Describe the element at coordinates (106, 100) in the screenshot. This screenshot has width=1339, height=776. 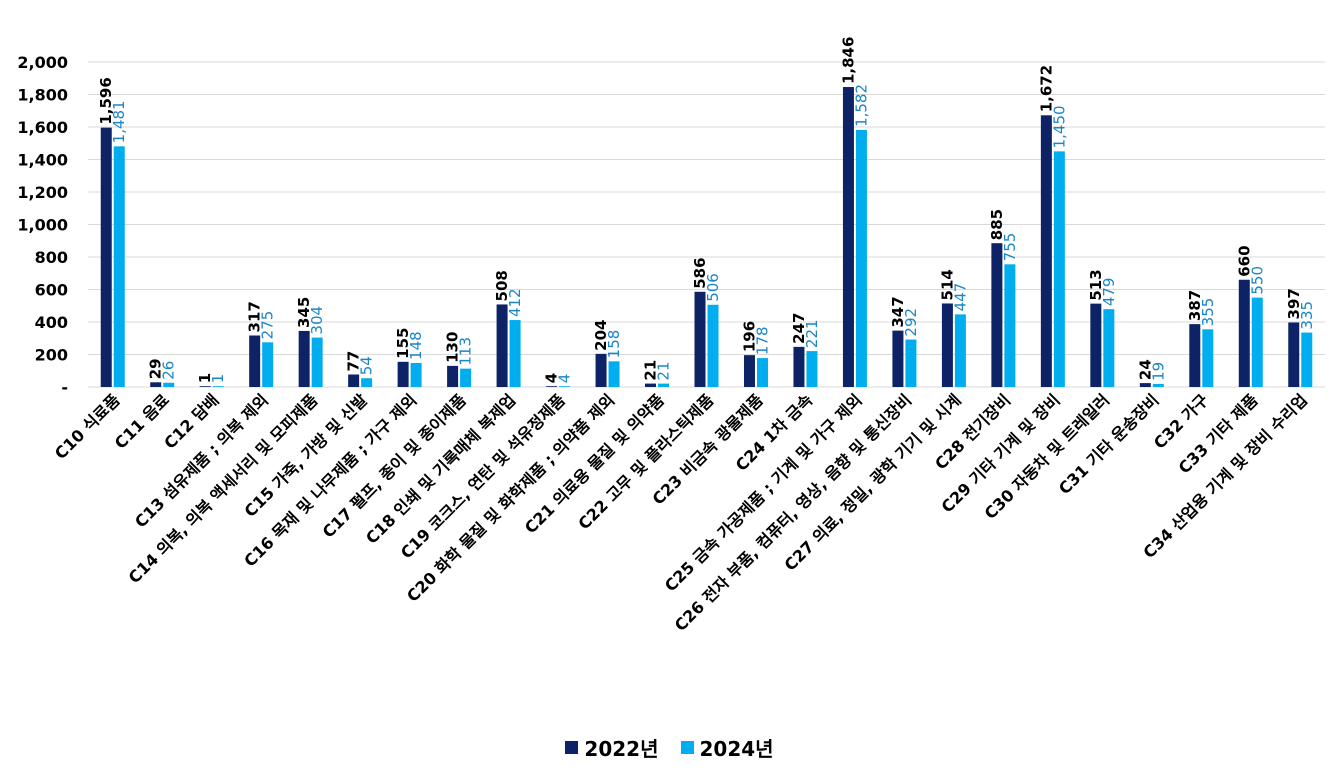
I see `data-label-2022: 1,596` at that location.